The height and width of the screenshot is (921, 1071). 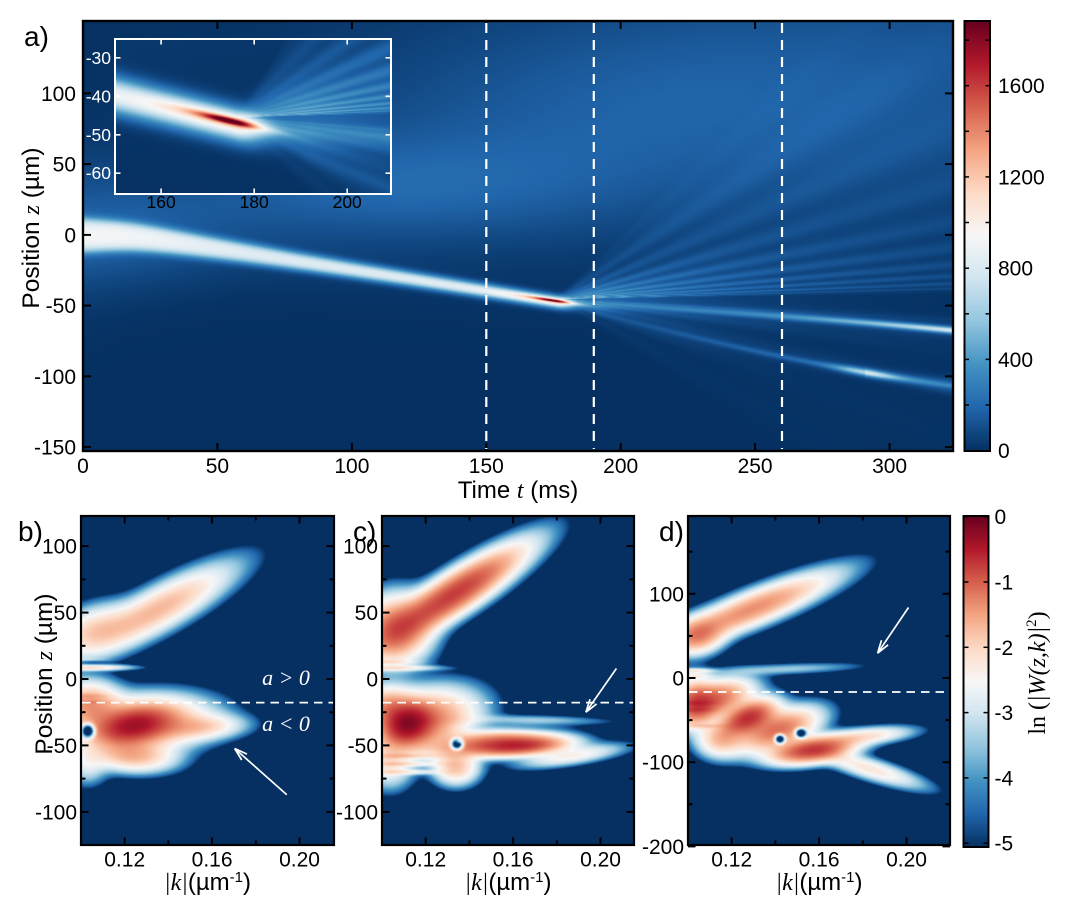 What do you see at coordinates (1021, 86) in the screenshot?
I see `svg-text: 1600` at bounding box center [1021, 86].